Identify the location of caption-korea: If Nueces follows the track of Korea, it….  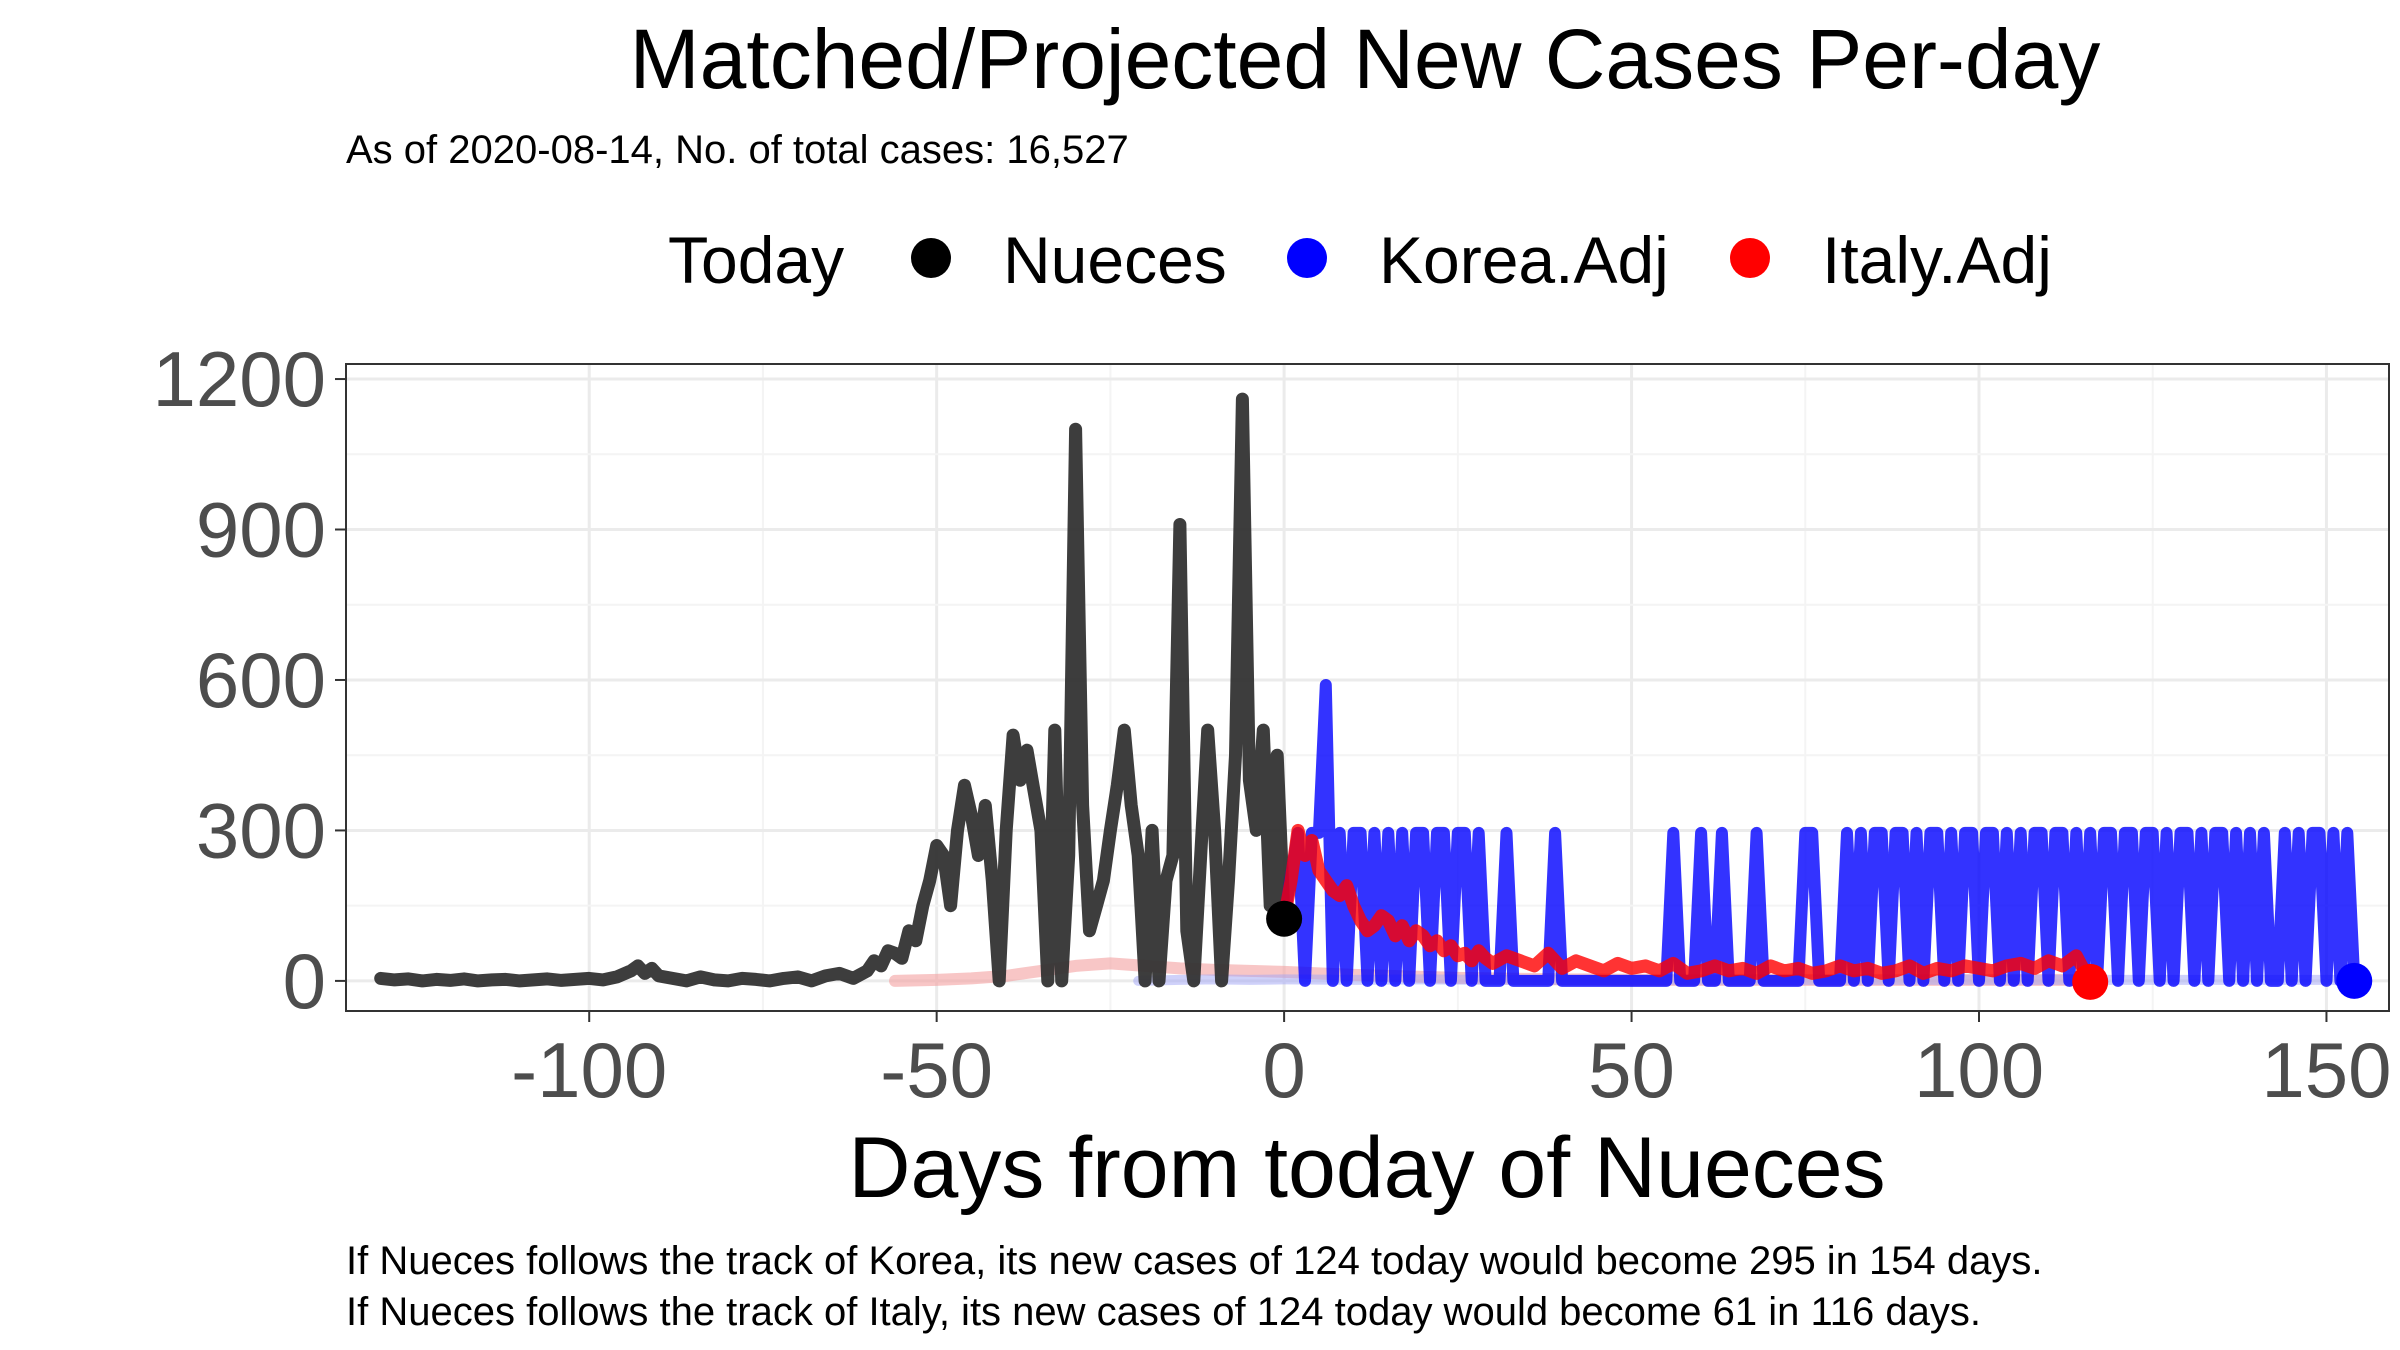
(1194, 1261).